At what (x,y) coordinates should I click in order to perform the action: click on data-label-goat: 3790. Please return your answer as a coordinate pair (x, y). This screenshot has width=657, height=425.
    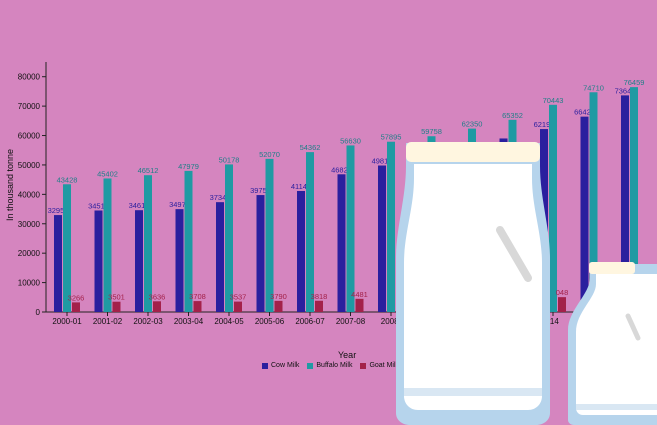
    Looking at the image, I should click on (278, 296).